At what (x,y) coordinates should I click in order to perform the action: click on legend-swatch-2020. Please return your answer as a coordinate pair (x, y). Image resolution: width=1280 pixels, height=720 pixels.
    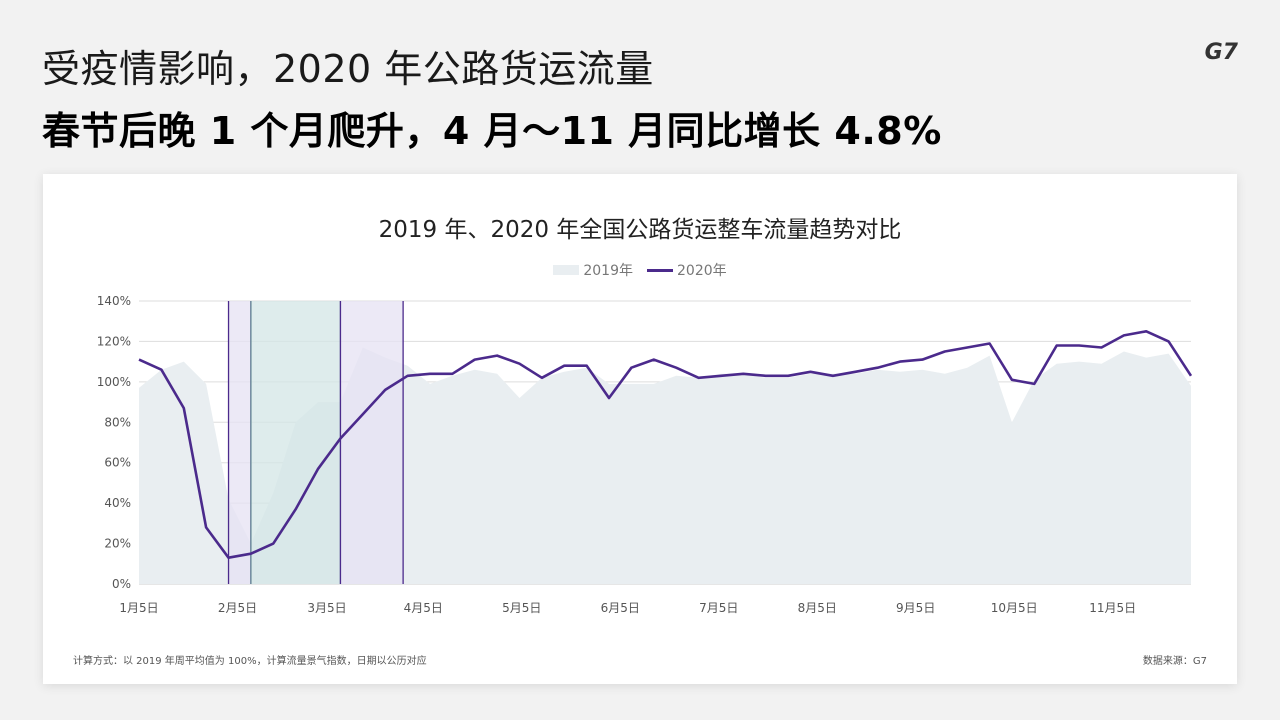
    Looking at the image, I should click on (660, 270).